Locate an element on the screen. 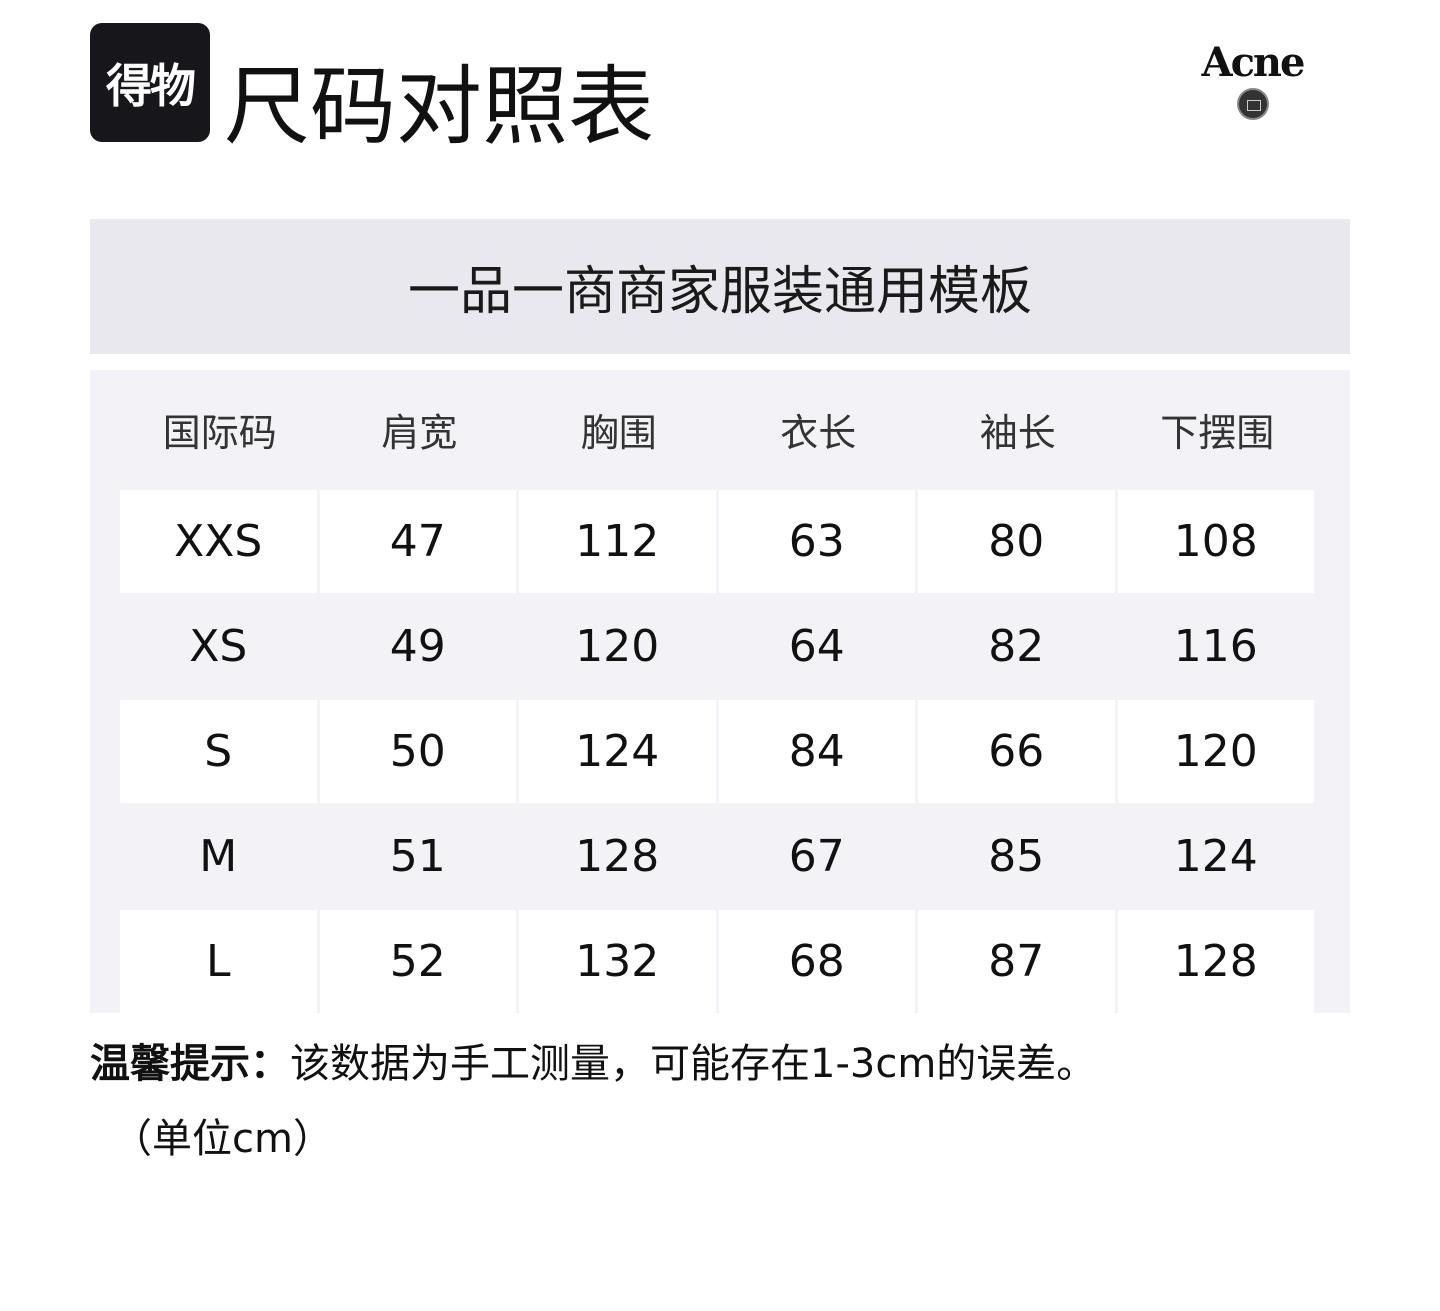  table-row: L 52 132 68 87 128 is located at coordinates (718, 961).